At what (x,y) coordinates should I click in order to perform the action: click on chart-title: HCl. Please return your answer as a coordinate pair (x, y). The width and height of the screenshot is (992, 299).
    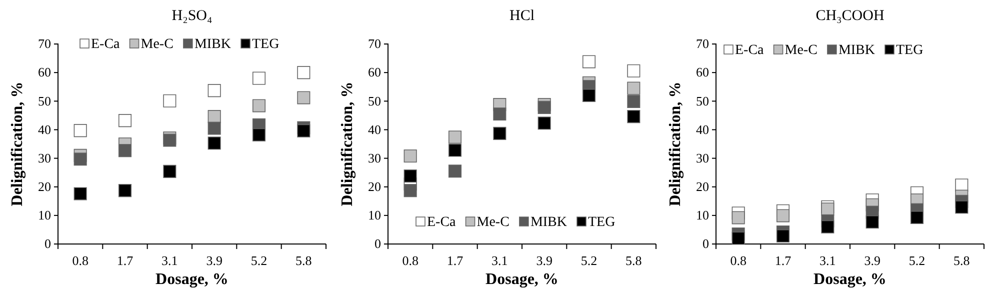
    Looking at the image, I should click on (522, 16).